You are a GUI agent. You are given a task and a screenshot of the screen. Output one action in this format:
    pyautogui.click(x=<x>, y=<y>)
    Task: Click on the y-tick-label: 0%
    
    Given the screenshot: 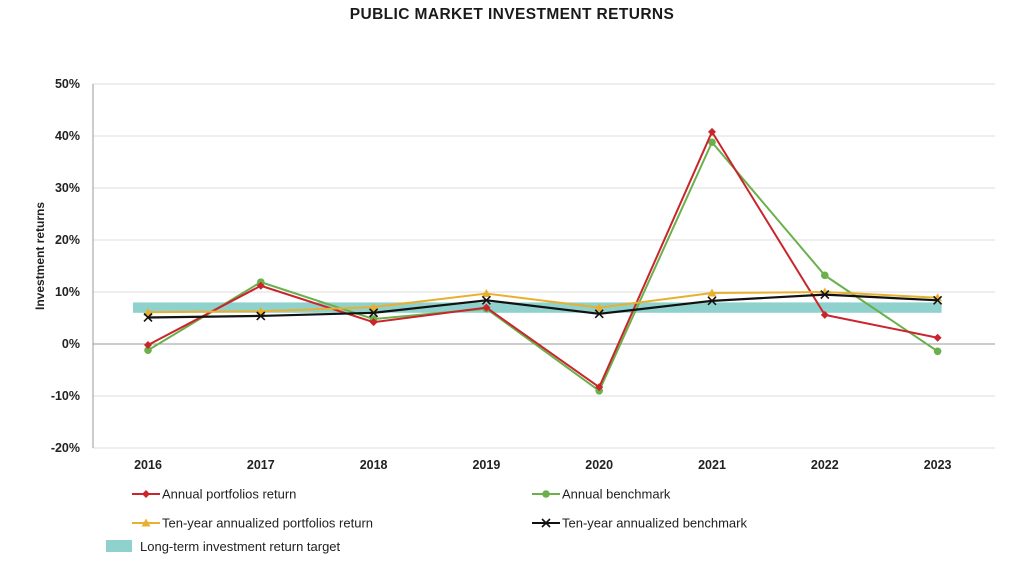 What is the action you would take?
    pyautogui.click(x=71, y=344)
    